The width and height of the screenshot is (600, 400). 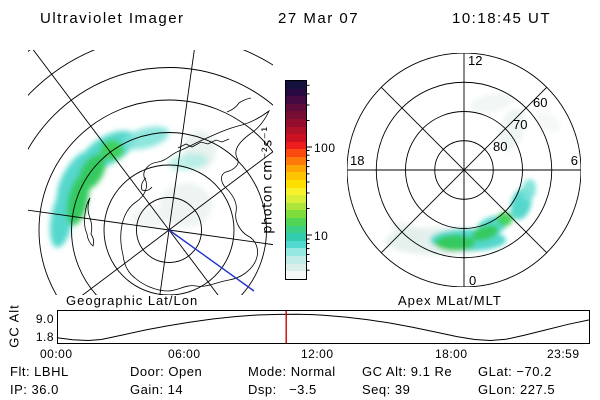 What do you see at coordinates (112, 18) in the screenshot?
I see `app-title: Ultraviolet Imager` at bounding box center [112, 18].